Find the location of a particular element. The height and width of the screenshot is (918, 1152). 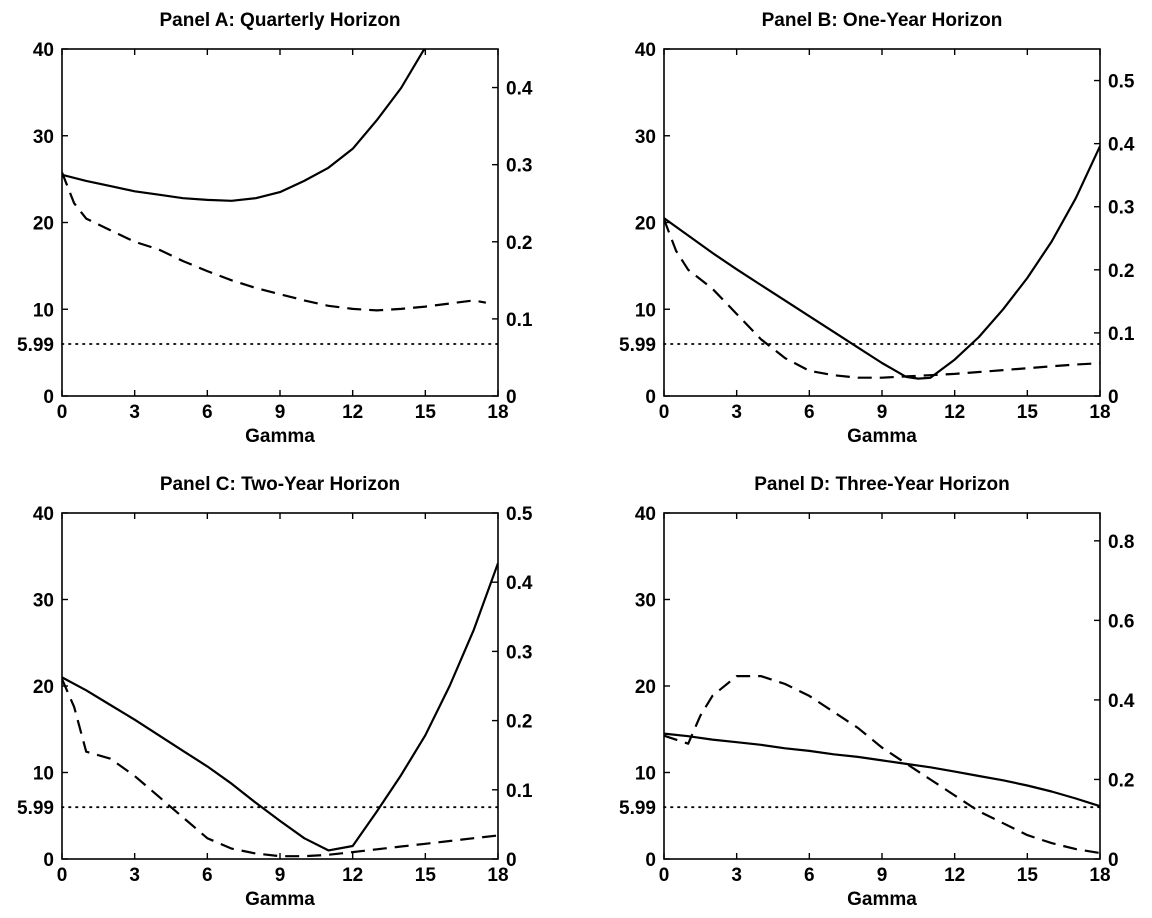

panel-title: Panel C: Two-Year Horizon is located at coordinates (280, 484).